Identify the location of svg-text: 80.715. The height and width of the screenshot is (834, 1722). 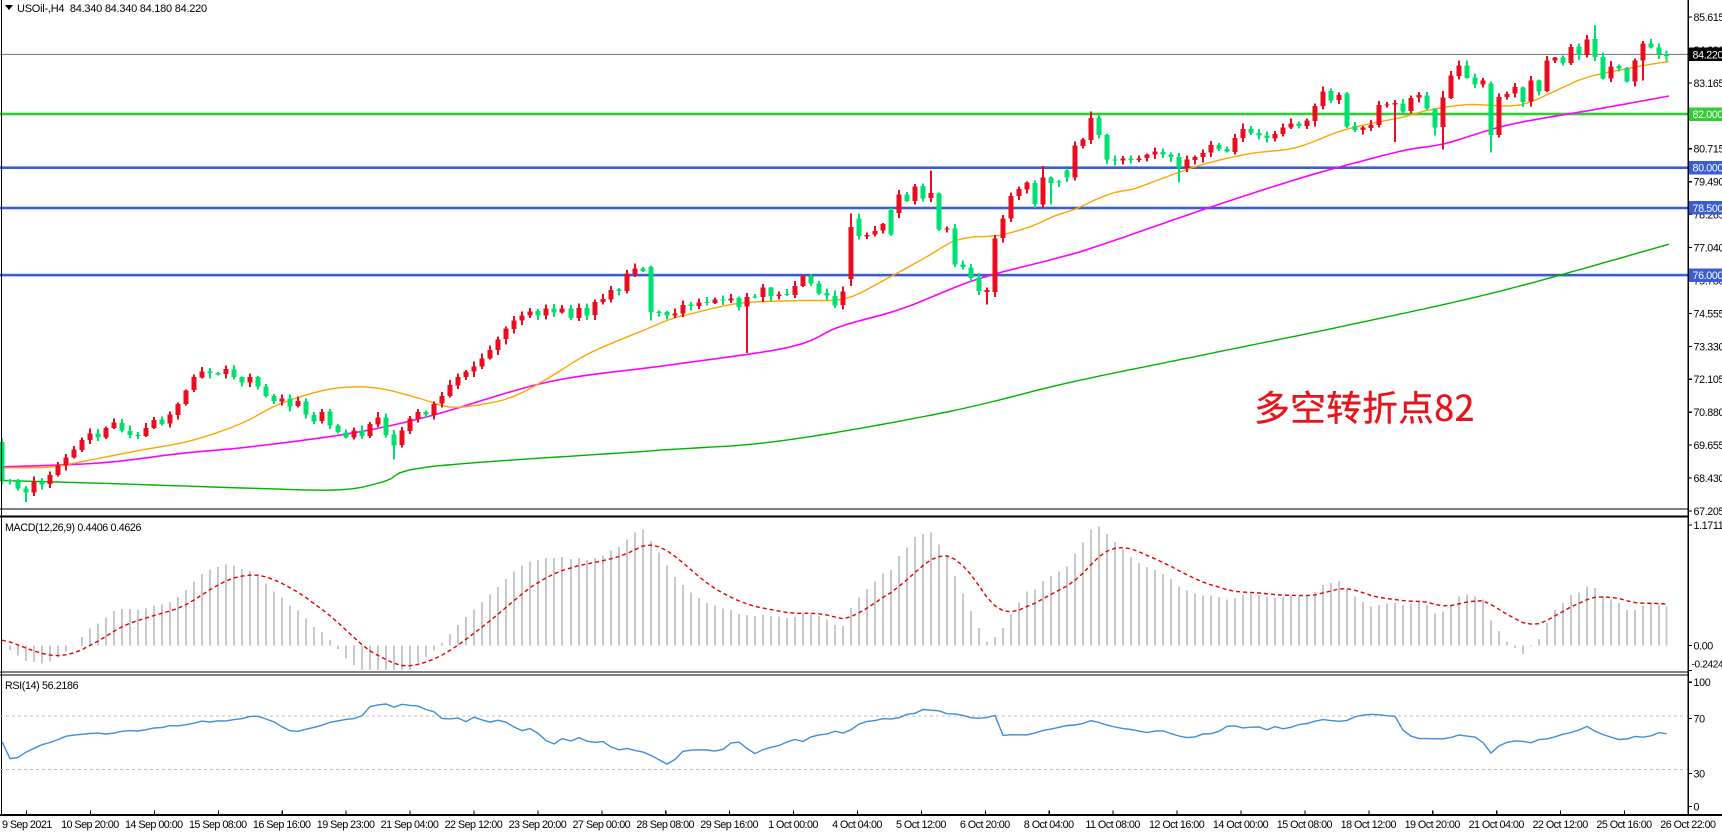
(1708, 150).